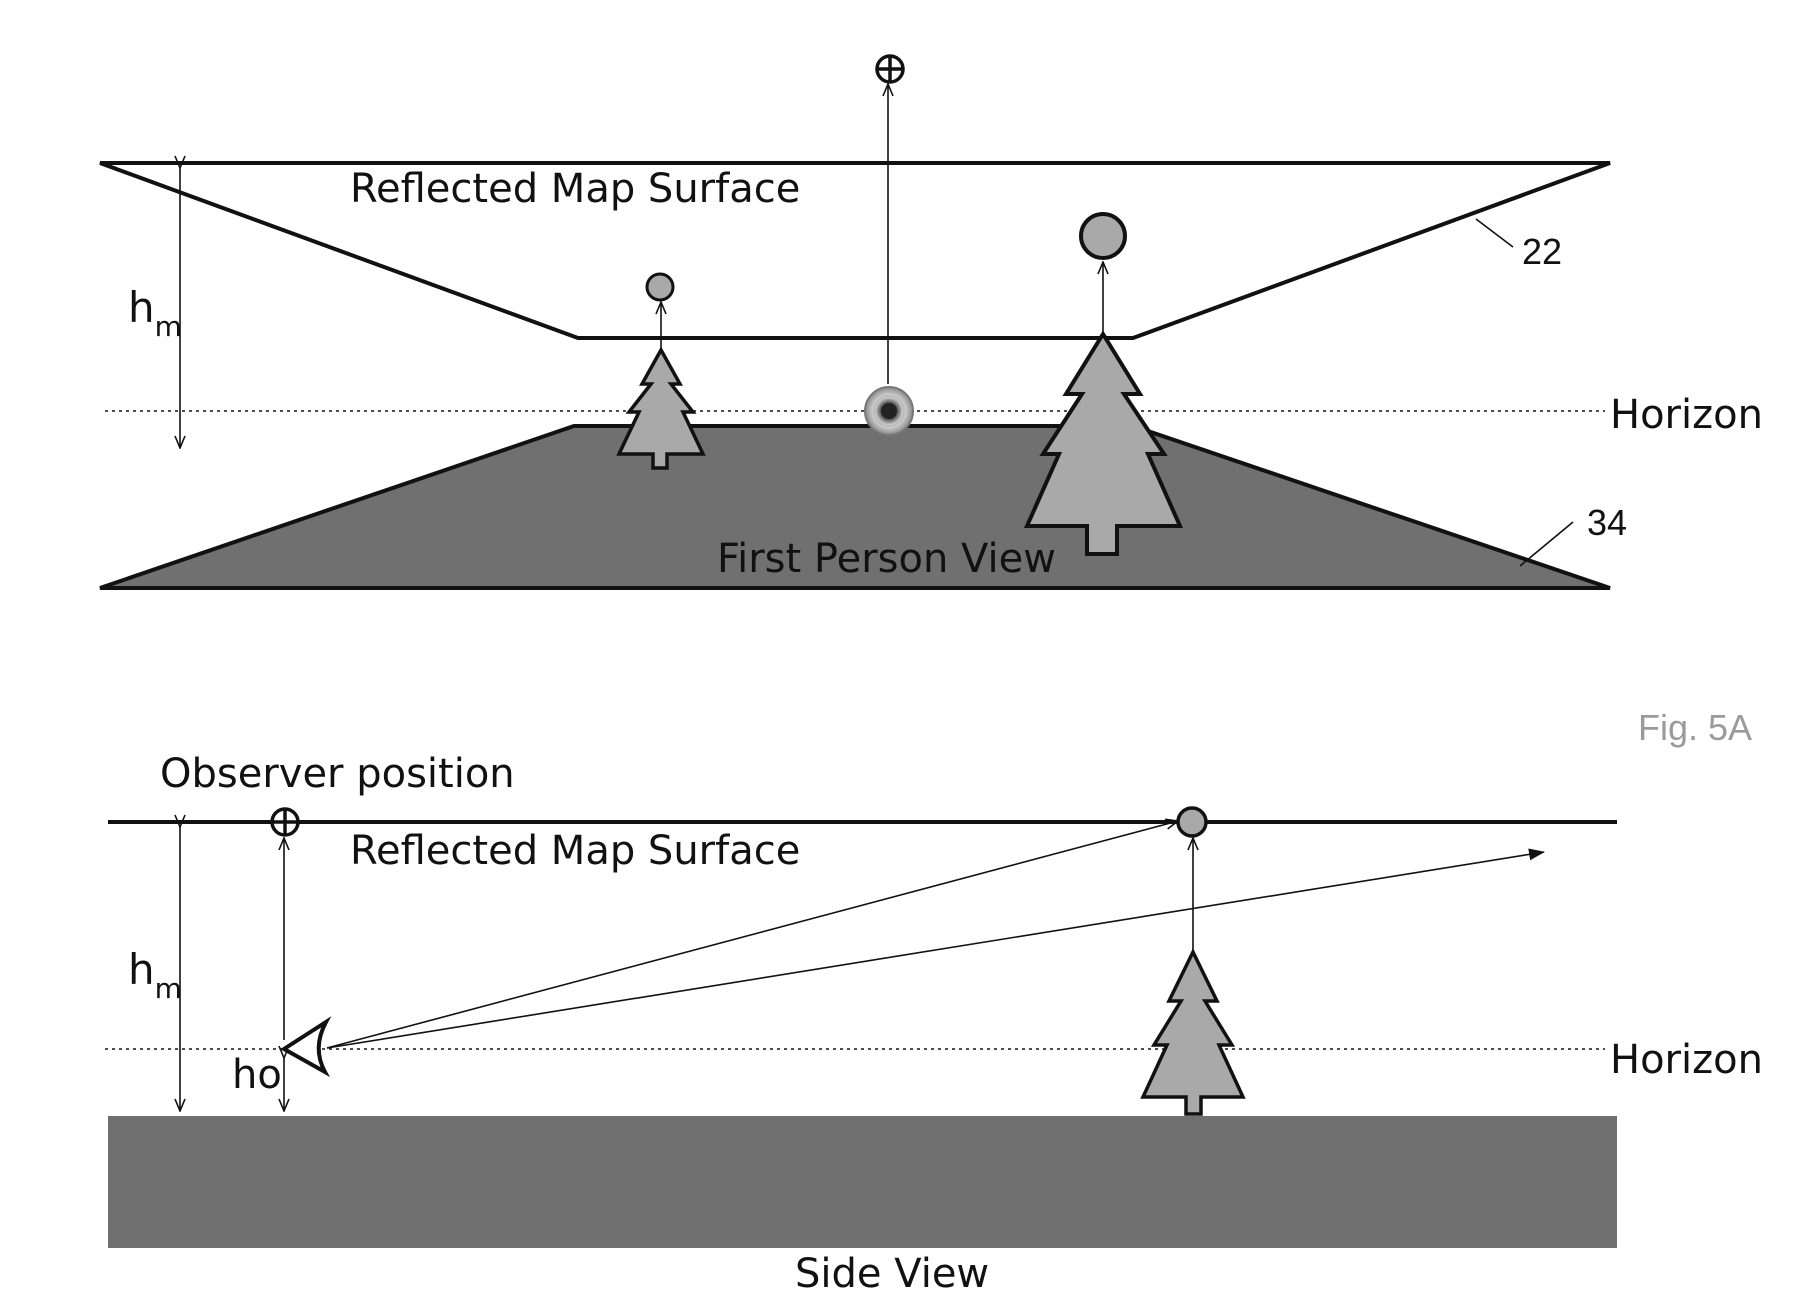 The width and height of the screenshot is (1800, 1309). I want to click on sight-line-to-horizon, so click(935, 948).